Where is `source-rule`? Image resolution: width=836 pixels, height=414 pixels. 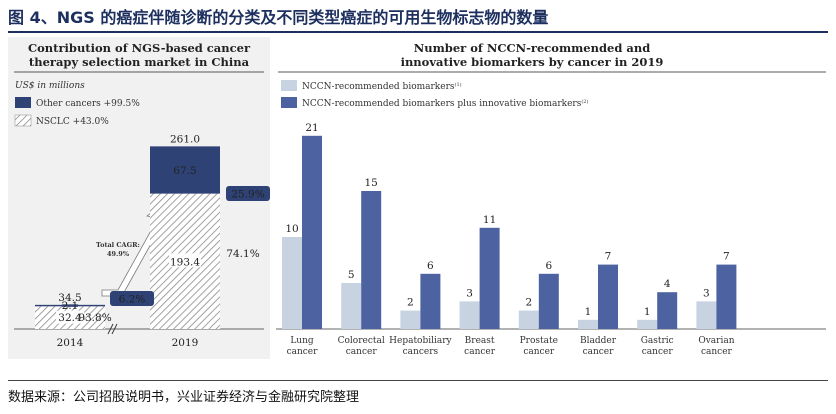
source-rule is located at coordinates (418, 380).